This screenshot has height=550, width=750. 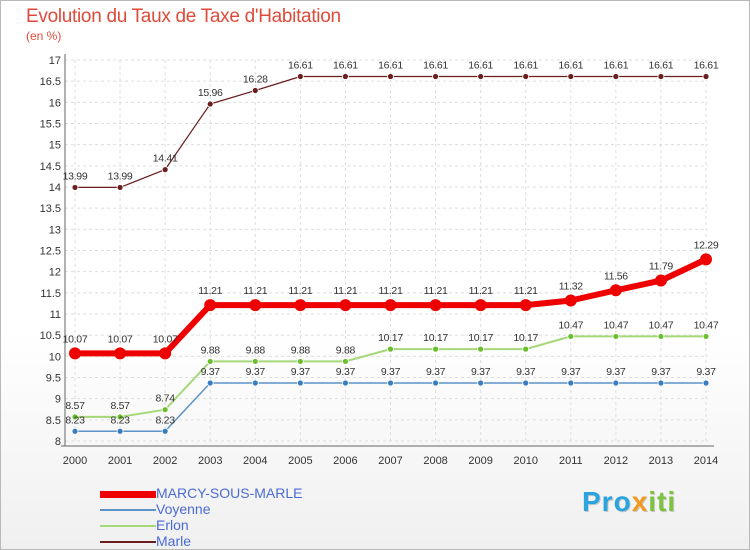 I want to click on legend-swatch-voyenne, so click(x=128, y=510).